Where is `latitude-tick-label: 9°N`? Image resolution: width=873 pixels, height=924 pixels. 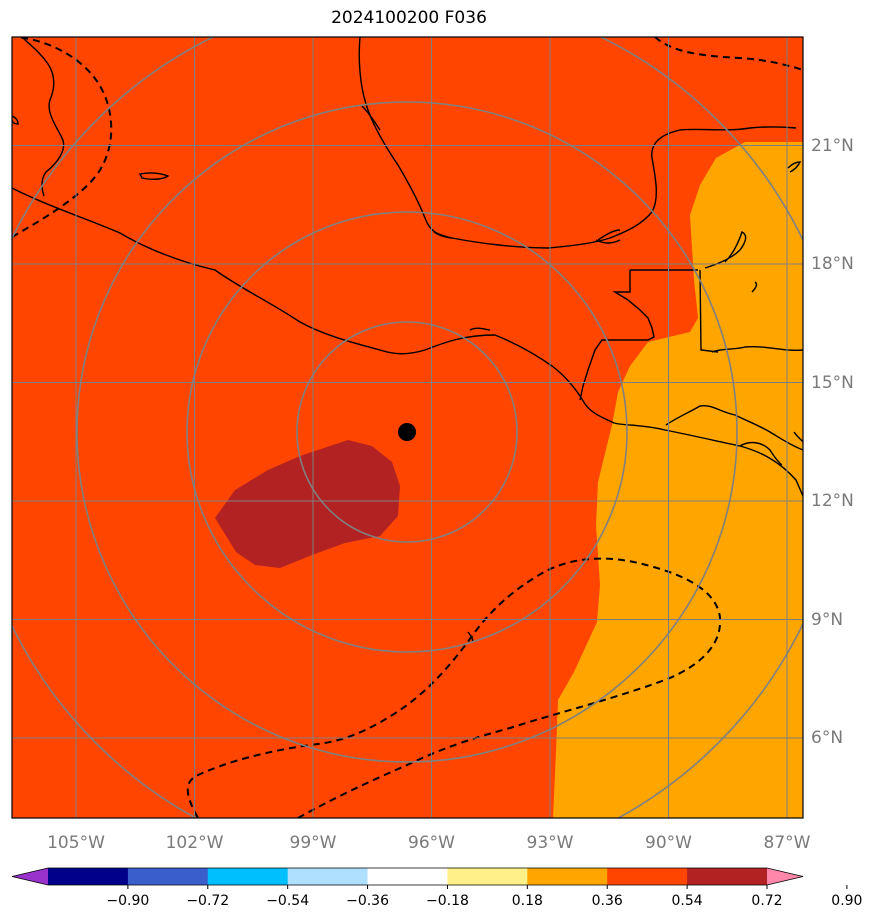 latitude-tick-label: 9°N is located at coordinates (827, 619).